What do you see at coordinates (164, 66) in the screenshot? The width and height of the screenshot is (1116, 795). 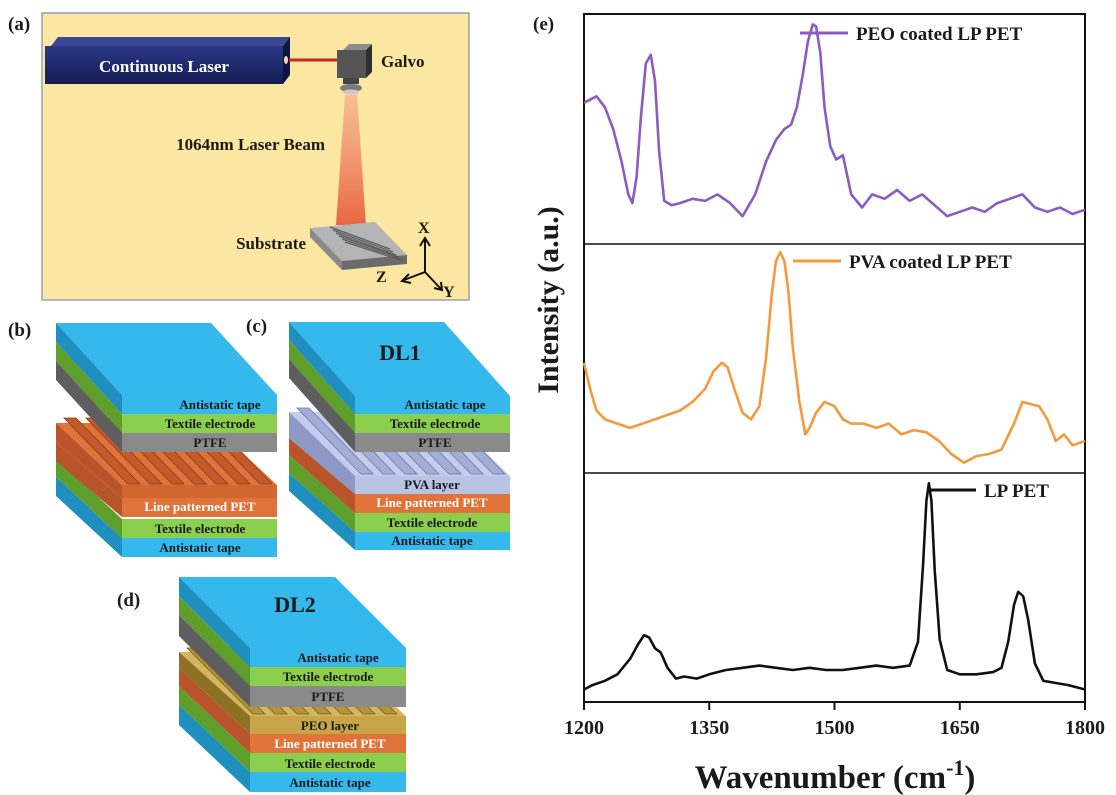 I see `laser-label: Continuous Laser` at bounding box center [164, 66].